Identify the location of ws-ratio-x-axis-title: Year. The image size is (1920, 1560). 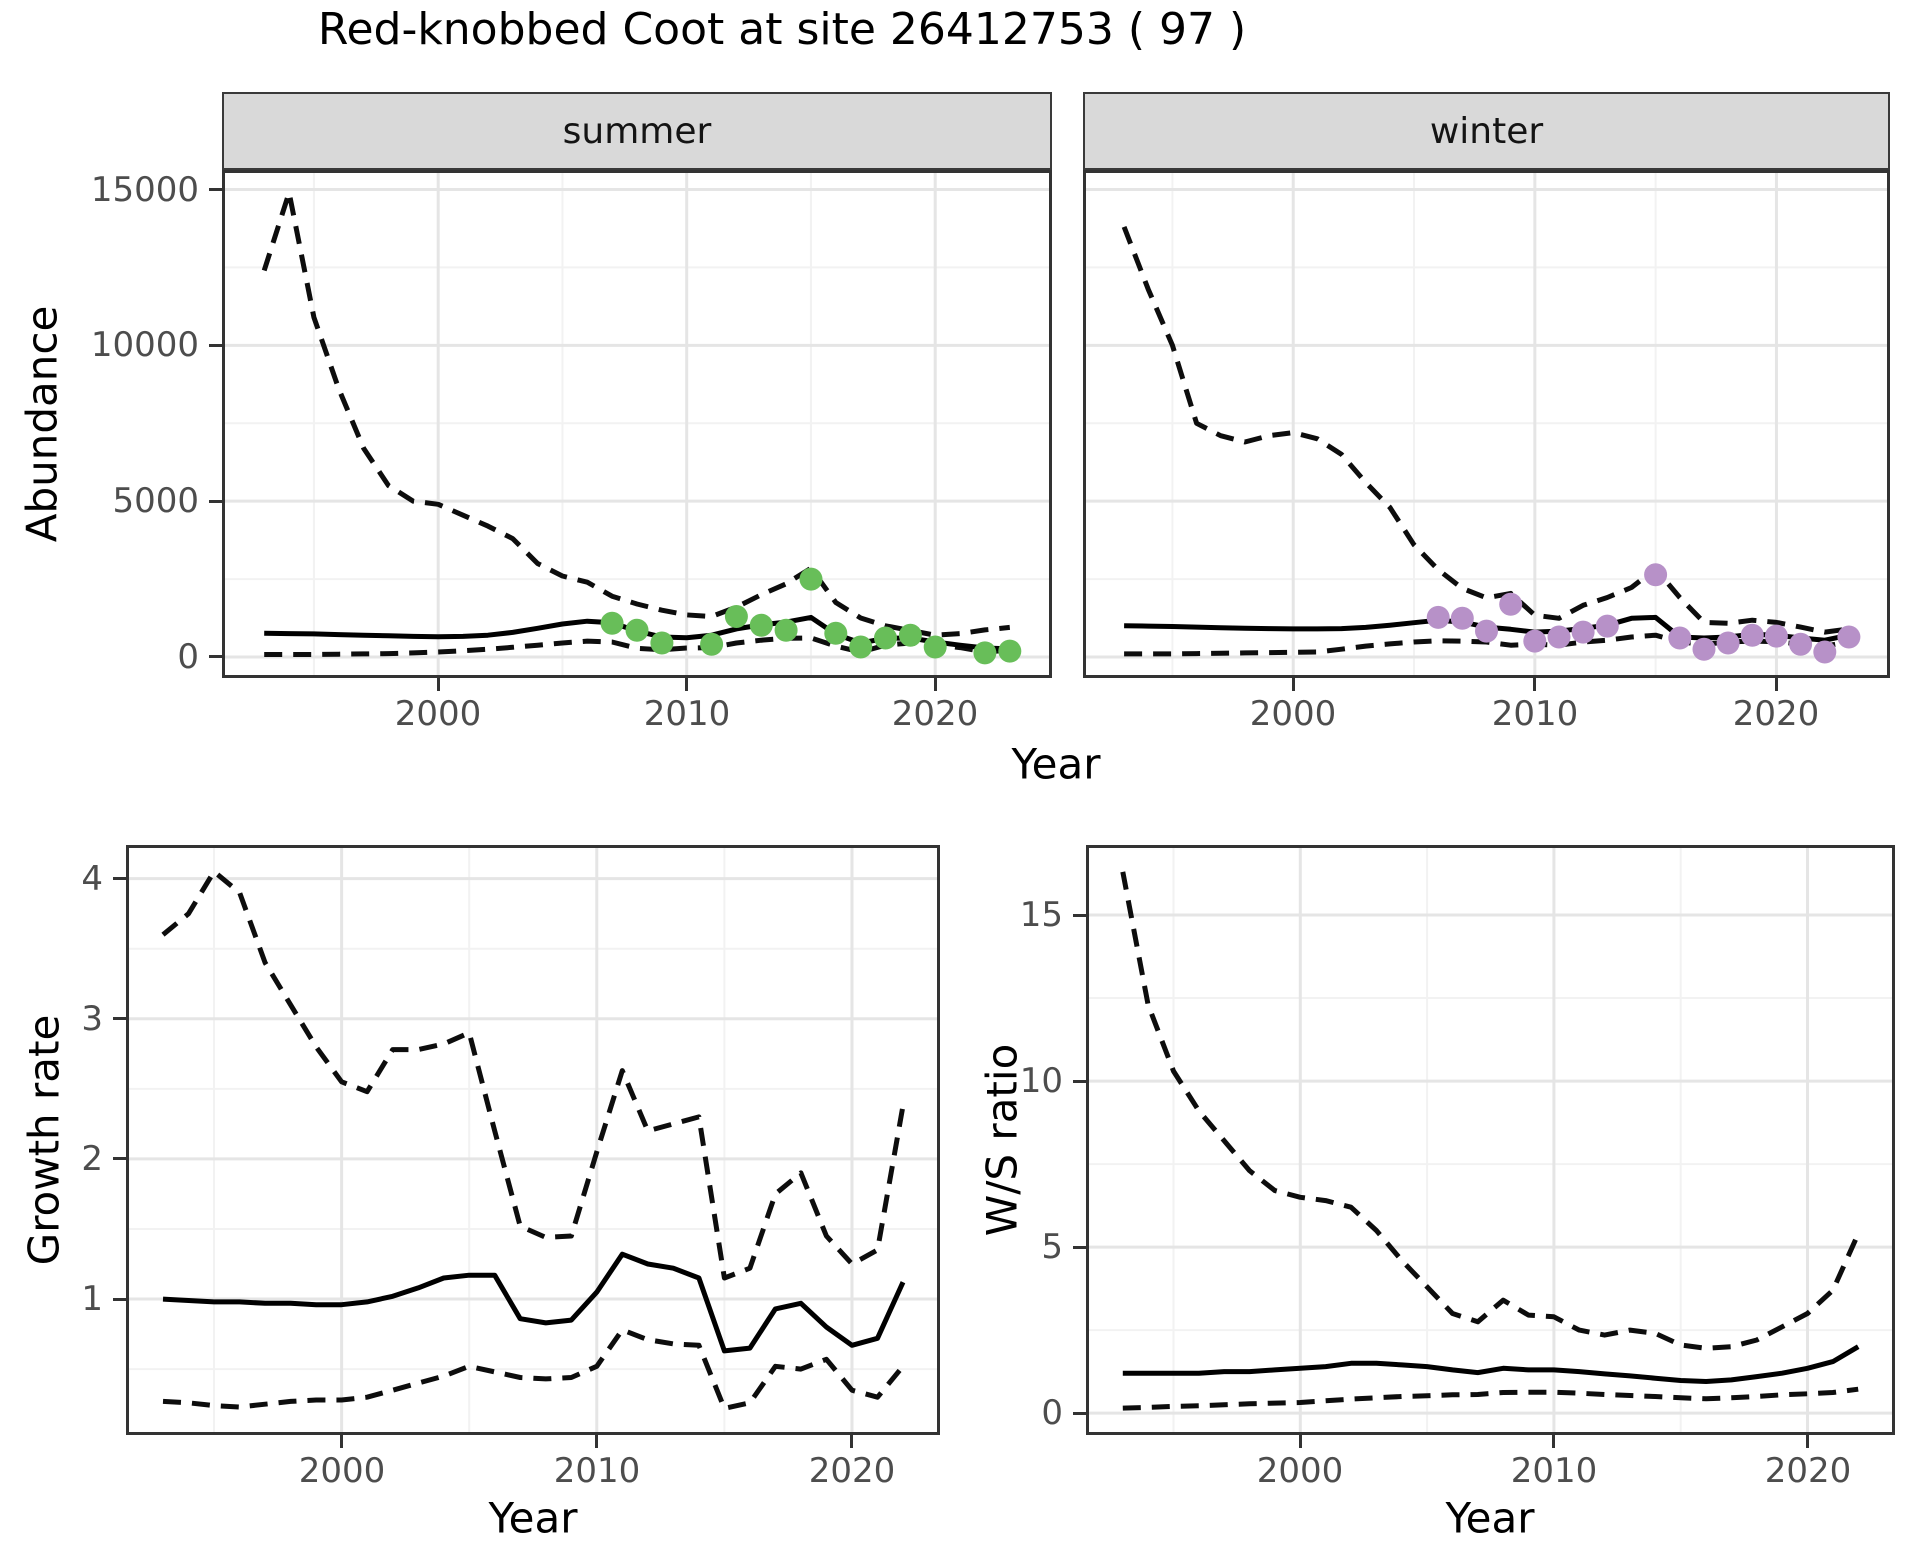
(1490, 1518).